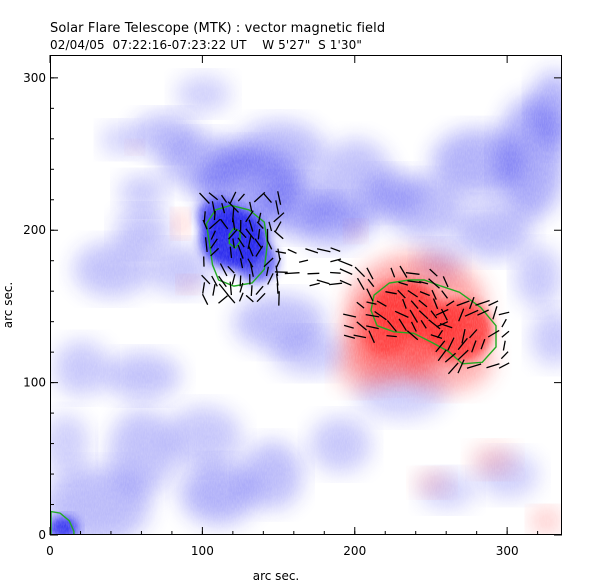 The image size is (612, 585). I want to click on y-tick-label: 0, so click(42, 535).